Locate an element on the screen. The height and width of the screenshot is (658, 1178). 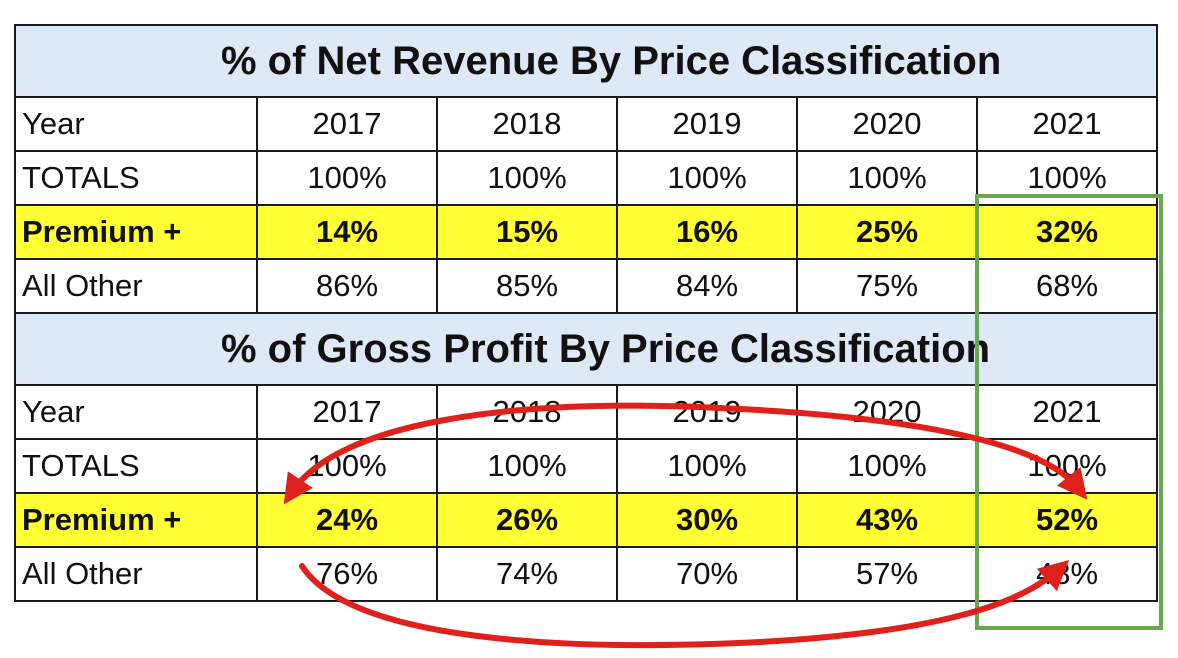
revenue-year-row: Year 2017 2018 2019 2020 2021 is located at coordinates (586, 124).